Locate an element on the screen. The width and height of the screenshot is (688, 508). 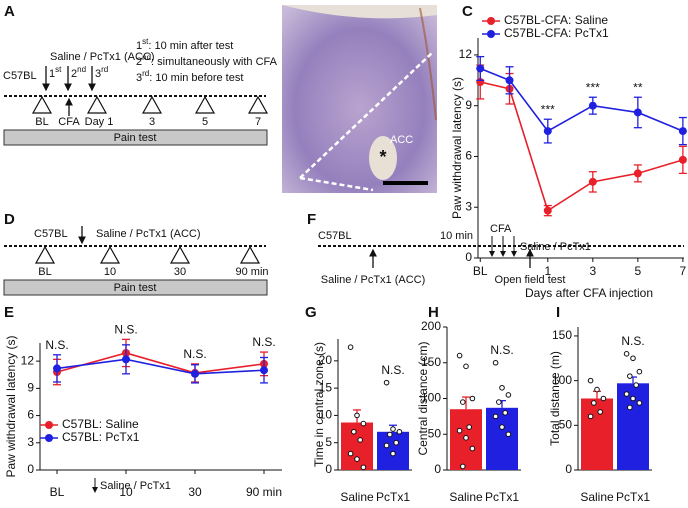
panel-label: G is located at coordinates (311, 312).